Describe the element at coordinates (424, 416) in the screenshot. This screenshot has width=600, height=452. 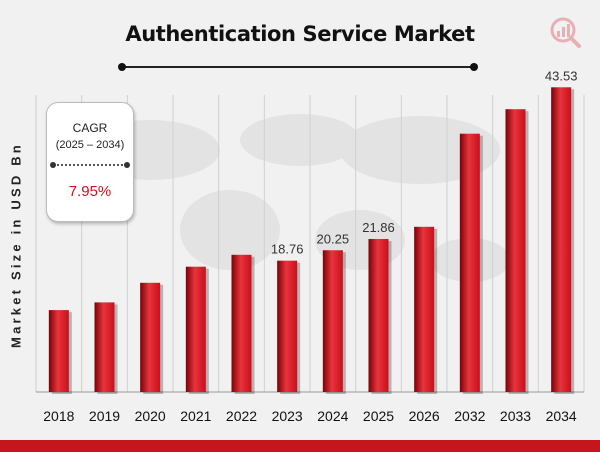
I see `x-tick-label: 2026` at that location.